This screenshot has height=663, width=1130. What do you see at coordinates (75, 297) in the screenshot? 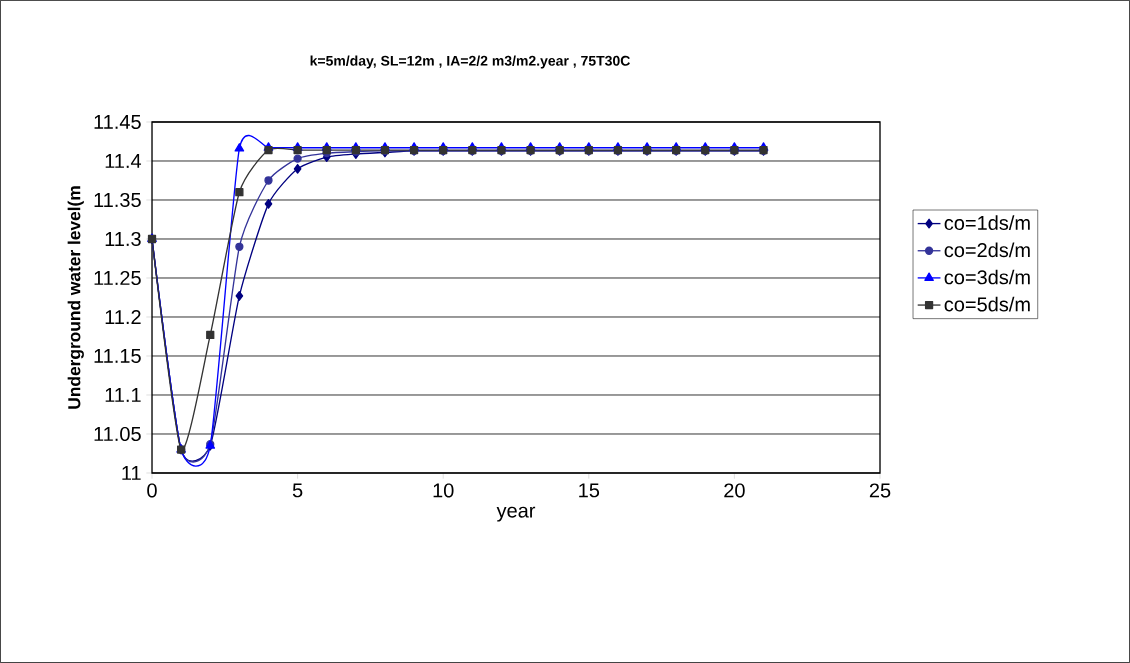
I see `y-axis-title: Underground water level(m` at bounding box center [75, 297].